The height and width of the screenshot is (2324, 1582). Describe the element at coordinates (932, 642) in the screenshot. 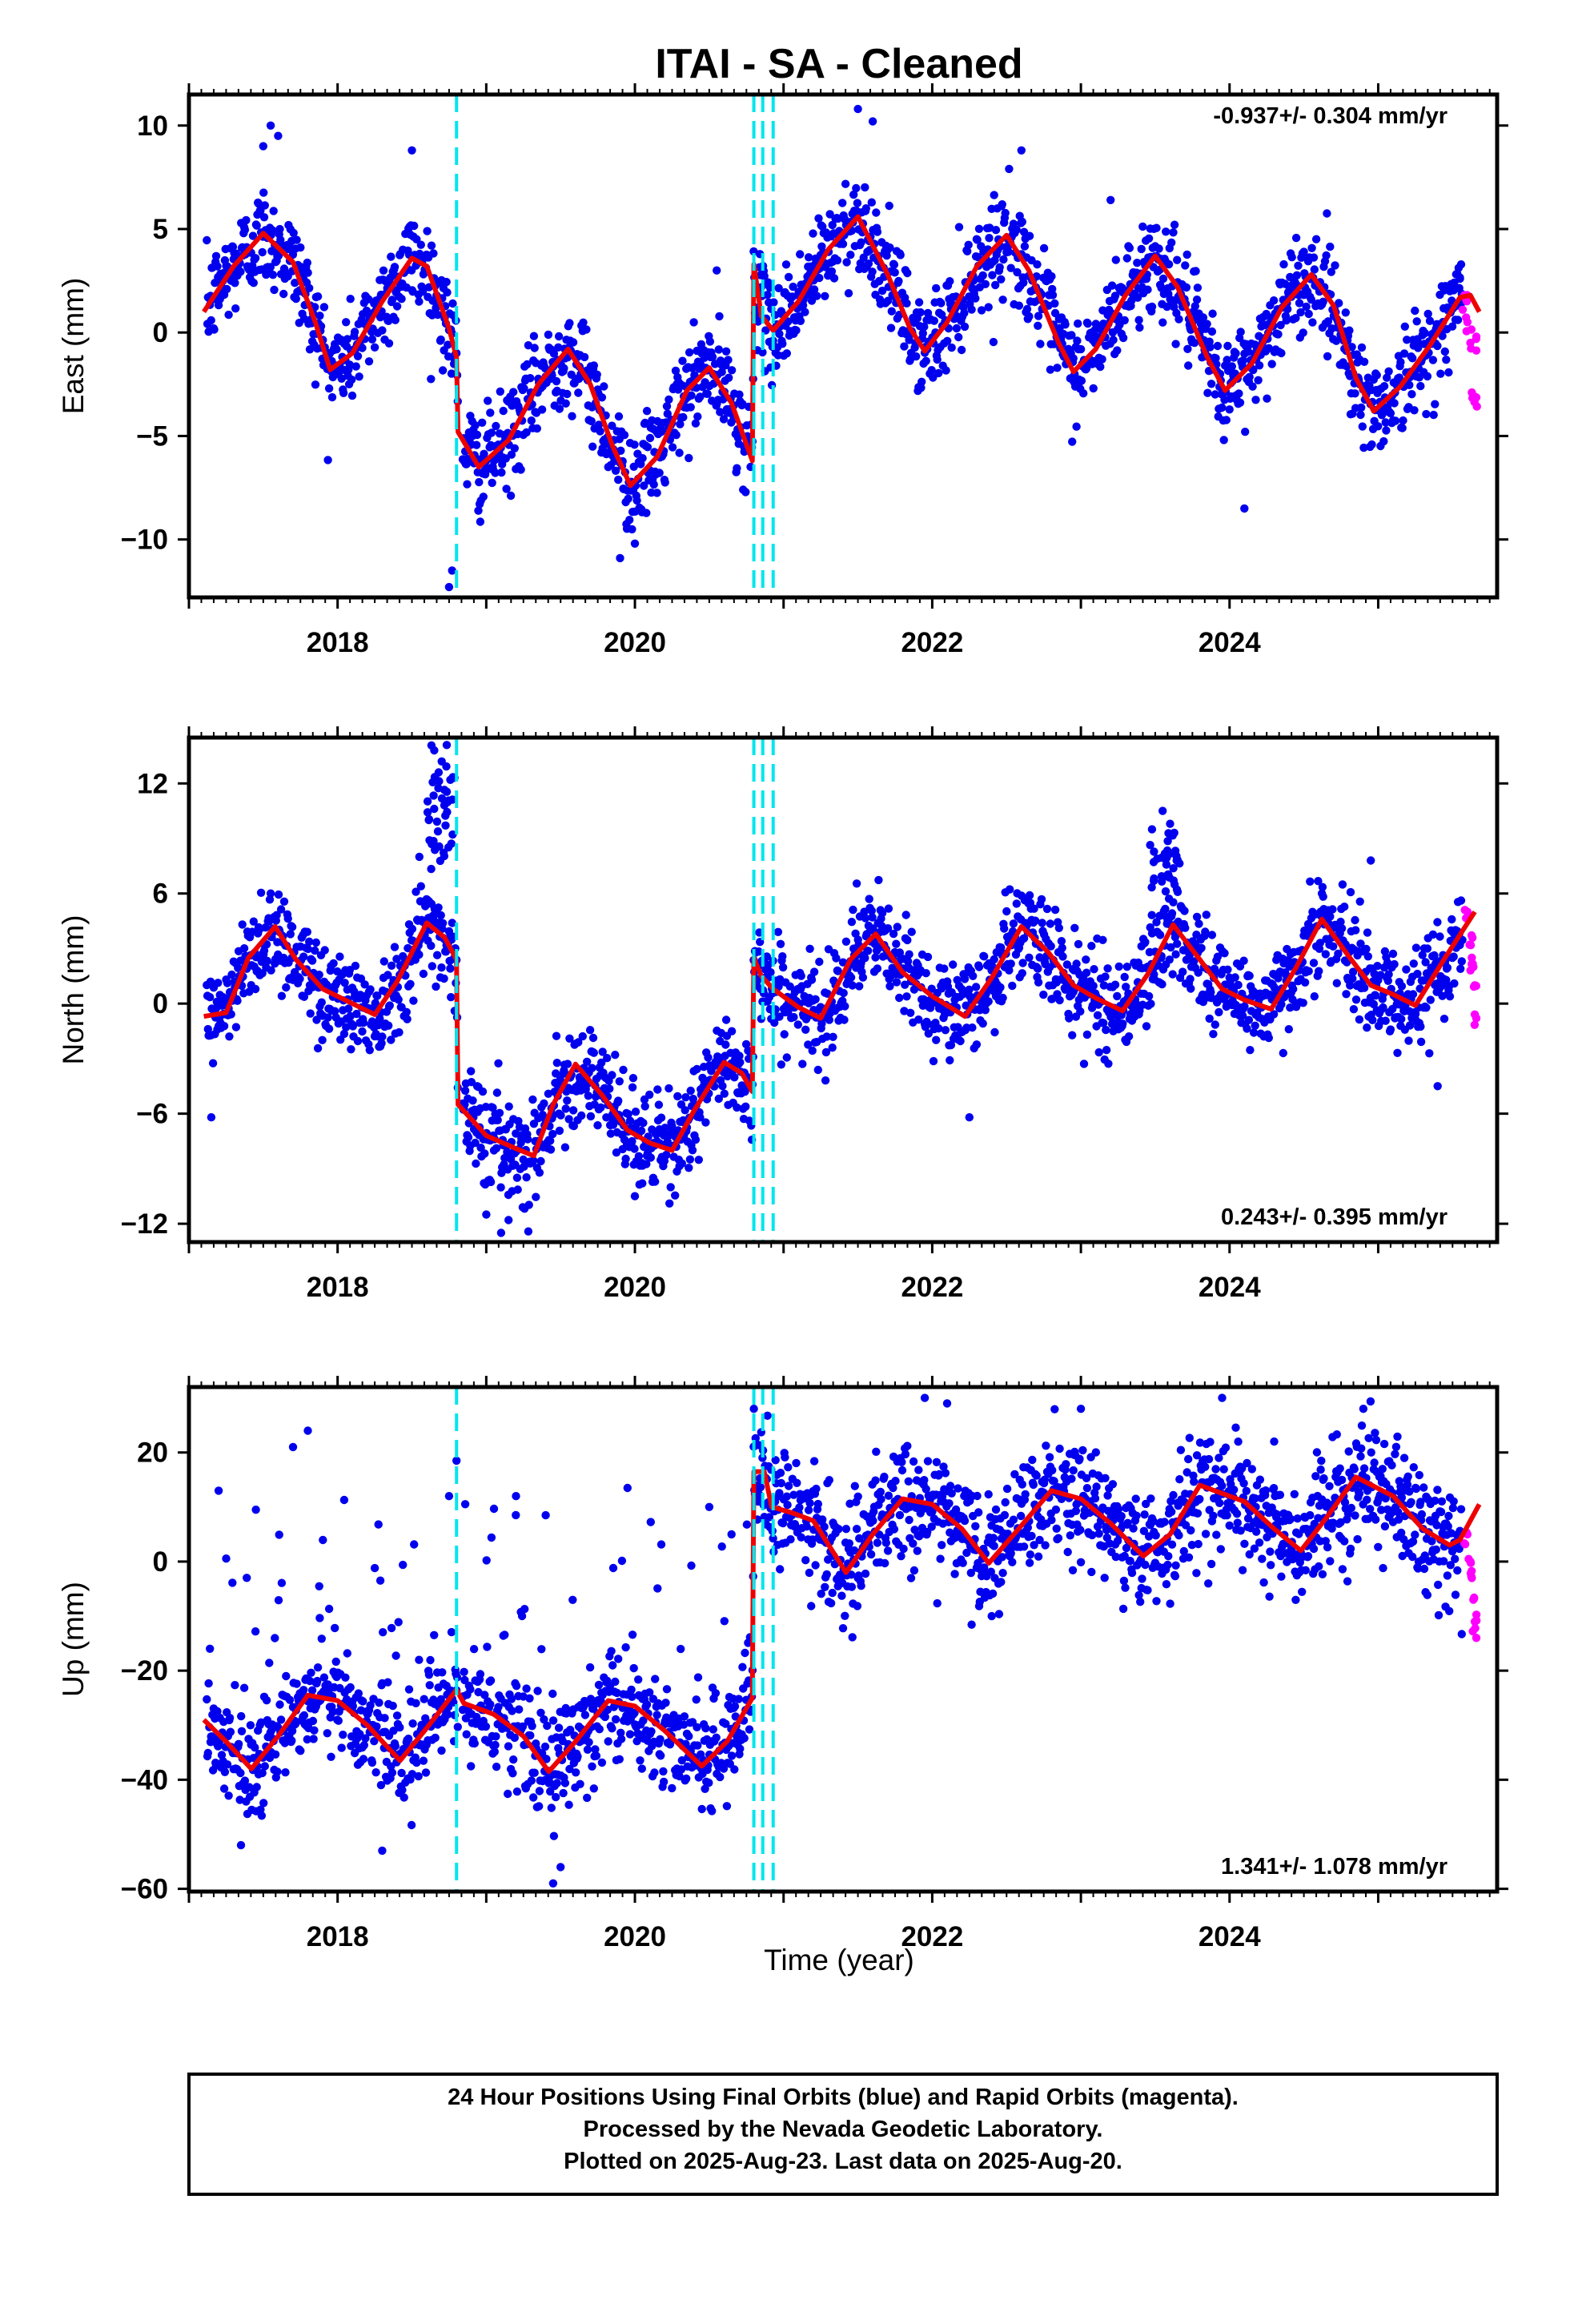

I see `x-tick-label: 2022` at that location.